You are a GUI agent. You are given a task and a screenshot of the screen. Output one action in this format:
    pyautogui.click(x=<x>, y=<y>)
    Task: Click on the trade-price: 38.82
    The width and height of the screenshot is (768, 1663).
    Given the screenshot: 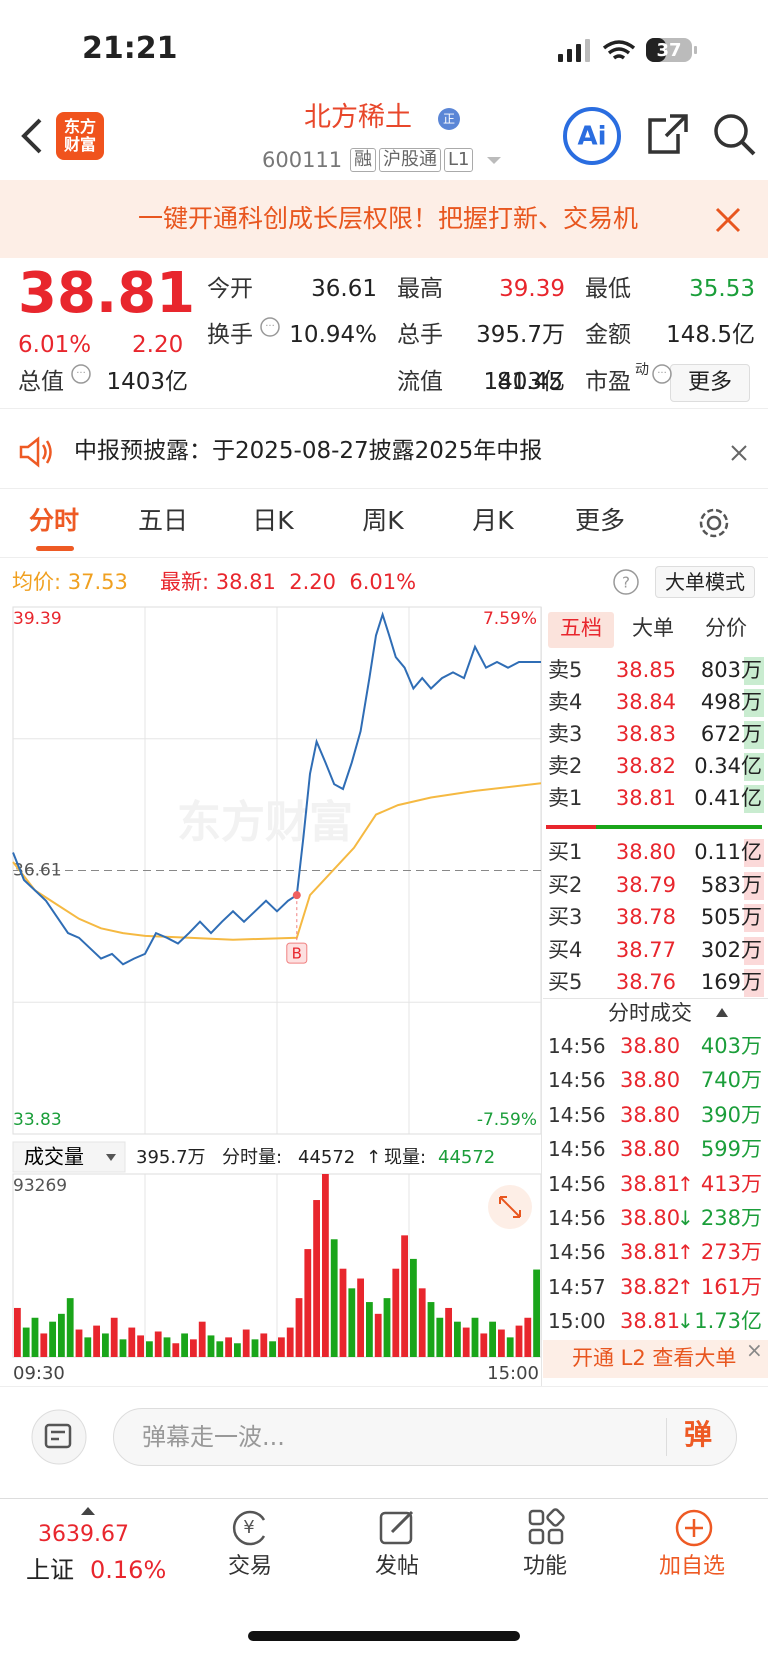 What is the action you would take?
    pyautogui.click(x=650, y=1286)
    